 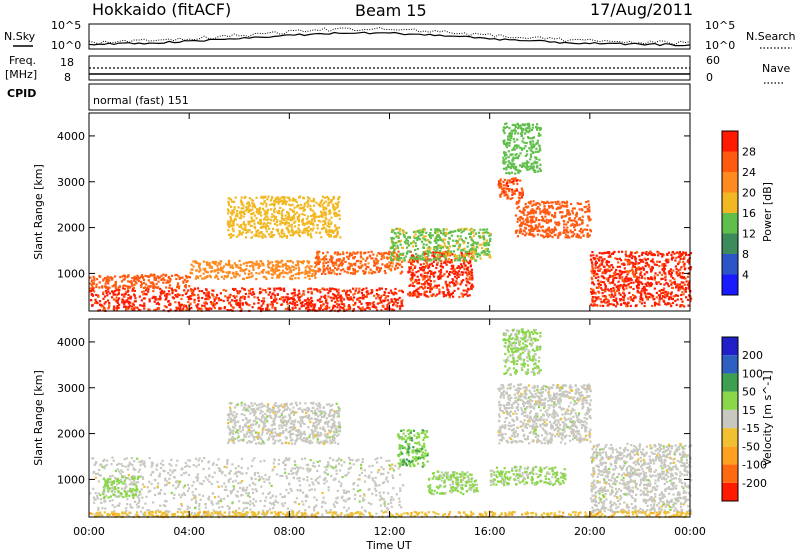 What do you see at coordinates (67, 77) in the screenshot?
I see `freq-tick-low: 8` at bounding box center [67, 77].